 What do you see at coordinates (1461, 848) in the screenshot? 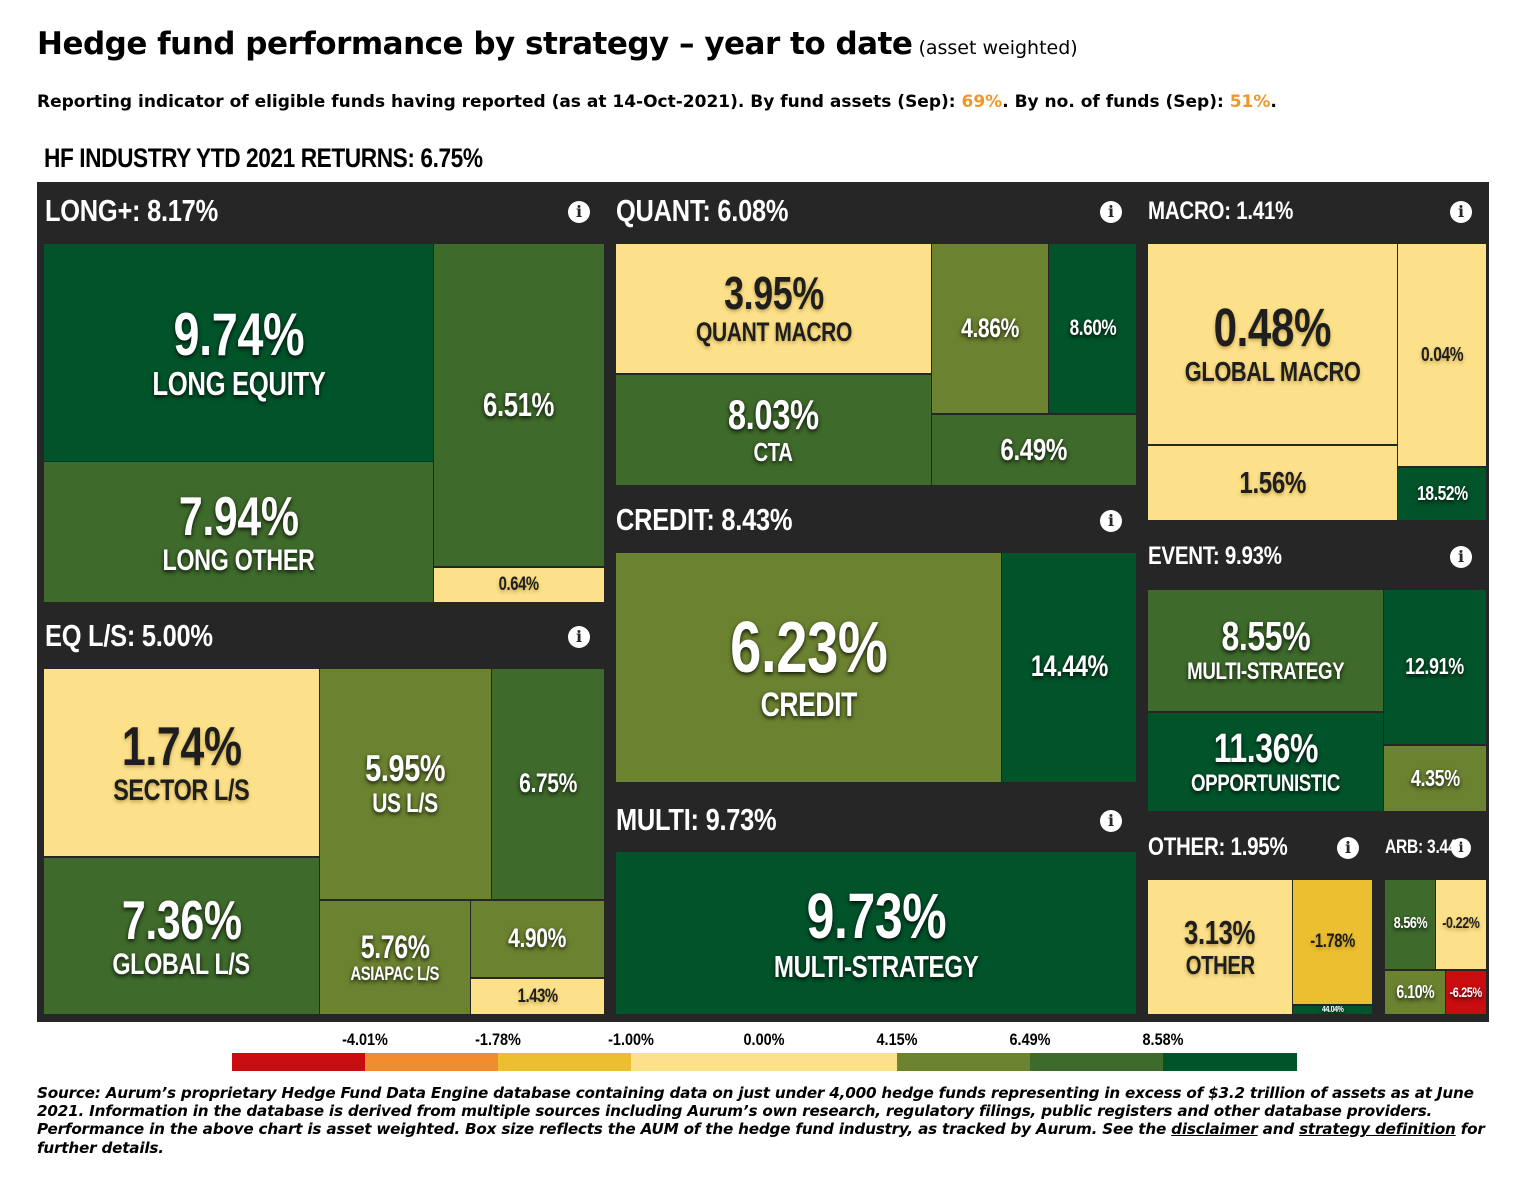
I see `info-icon-arb: i` at bounding box center [1461, 848].